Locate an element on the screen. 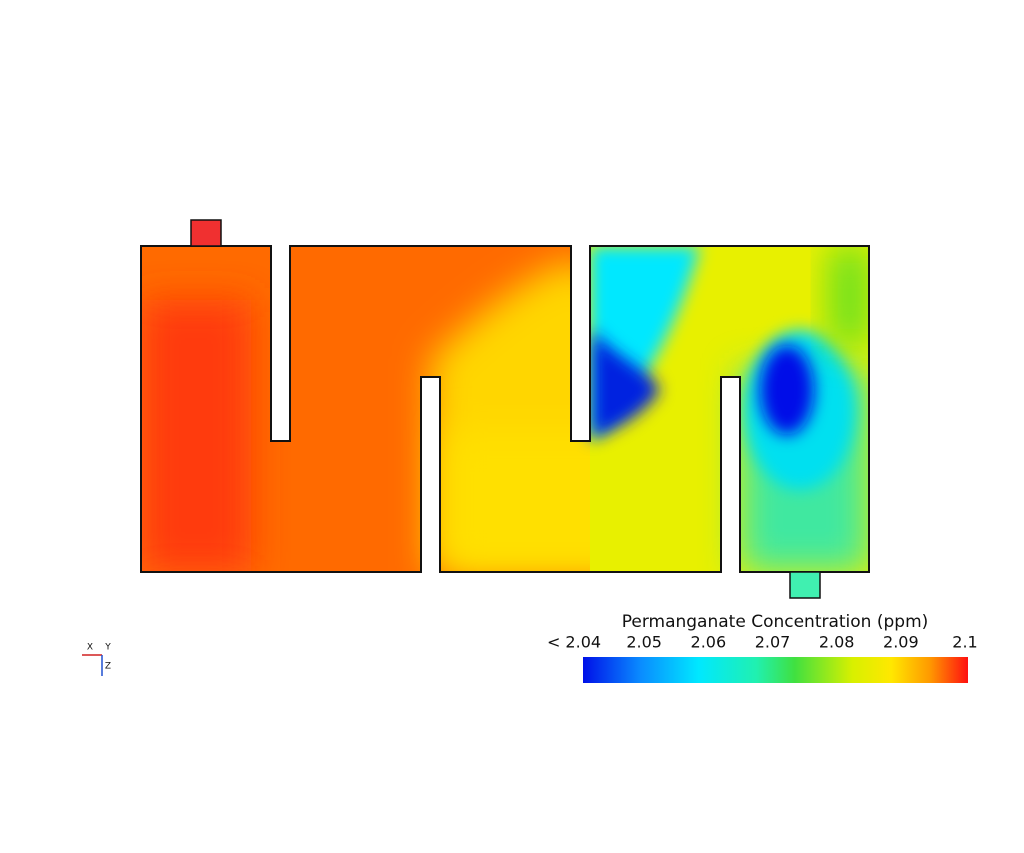 Image resolution: width=1024 pixels, height=853 pixels. colorbar-tick-label: 2.07 is located at coordinates (773, 642).